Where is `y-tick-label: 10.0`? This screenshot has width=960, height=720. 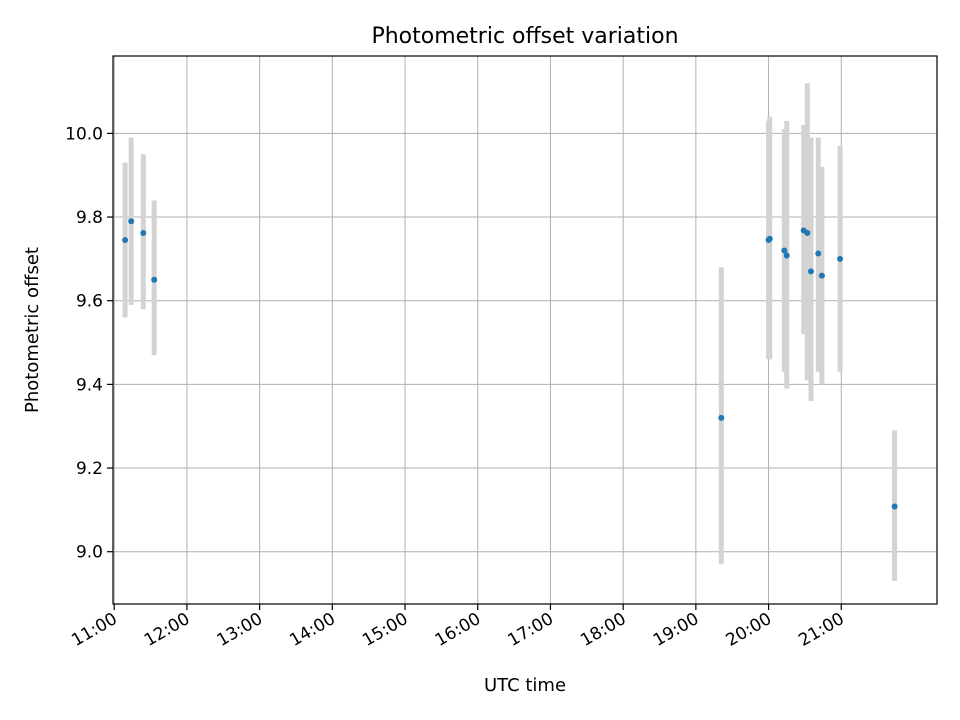
y-tick-label: 10.0 is located at coordinates (84, 134).